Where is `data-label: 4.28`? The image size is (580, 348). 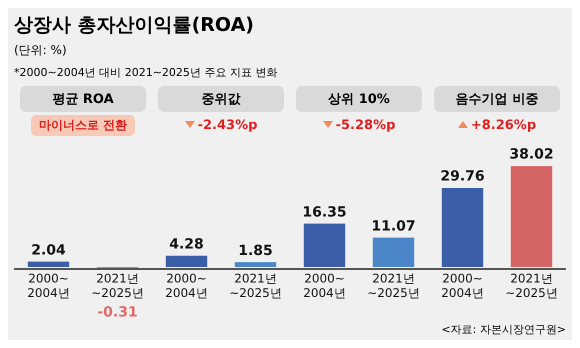 data-label: 4.28 is located at coordinates (186, 244).